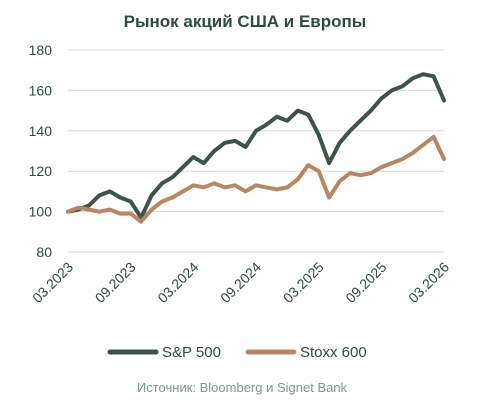 The width and height of the screenshot is (483, 413). What do you see at coordinates (191, 352) in the screenshot?
I see `legend-label-sp500: S&P 500` at bounding box center [191, 352].